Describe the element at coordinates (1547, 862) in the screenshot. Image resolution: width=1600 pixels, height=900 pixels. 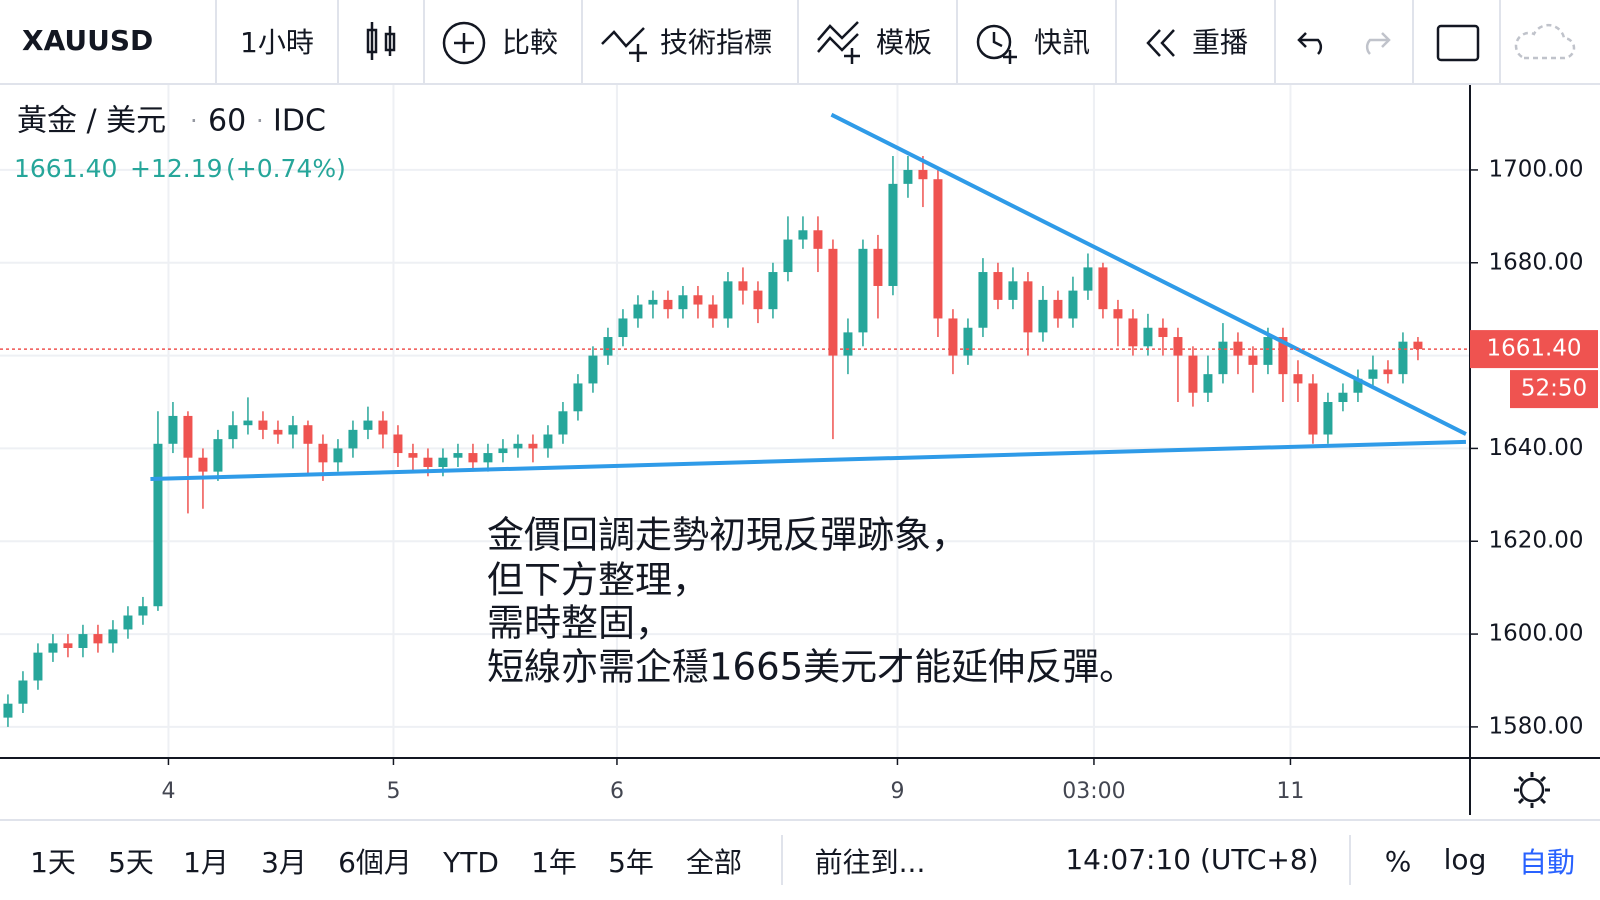
I see `auto-toggle: 自動` at that location.